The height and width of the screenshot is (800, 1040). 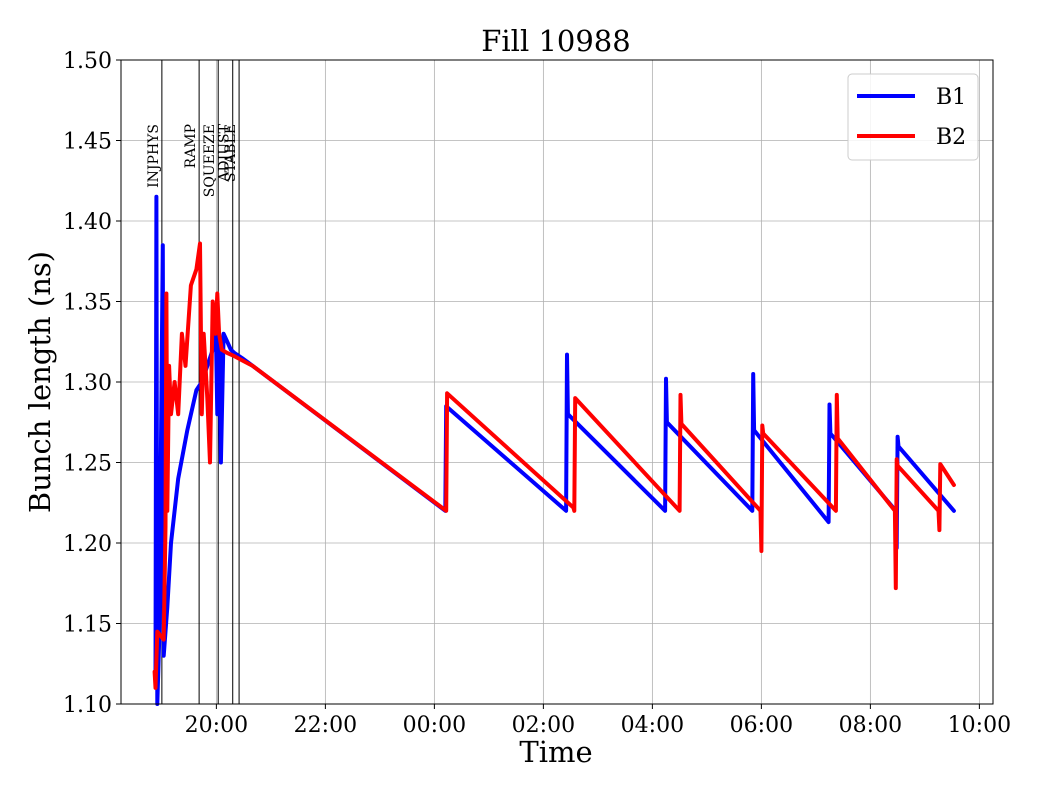 I want to click on x-tick-label: 00:00, so click(x=434, y=725).